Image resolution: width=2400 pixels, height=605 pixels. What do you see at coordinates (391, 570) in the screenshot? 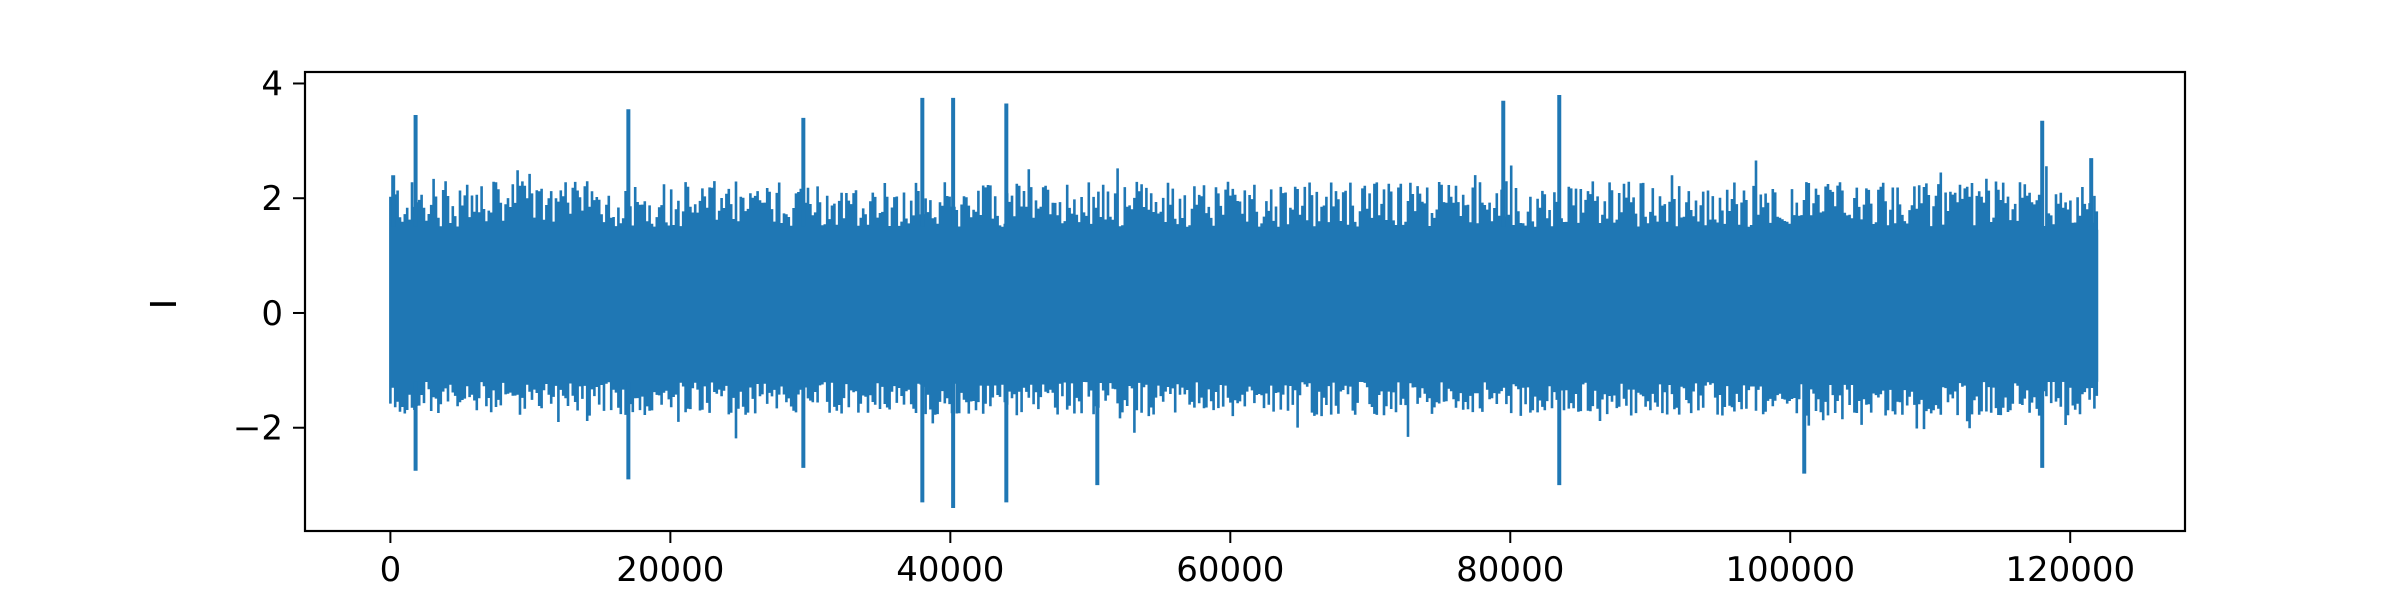
I see `x-tick-label: 0` at bounding box center [391, 570].